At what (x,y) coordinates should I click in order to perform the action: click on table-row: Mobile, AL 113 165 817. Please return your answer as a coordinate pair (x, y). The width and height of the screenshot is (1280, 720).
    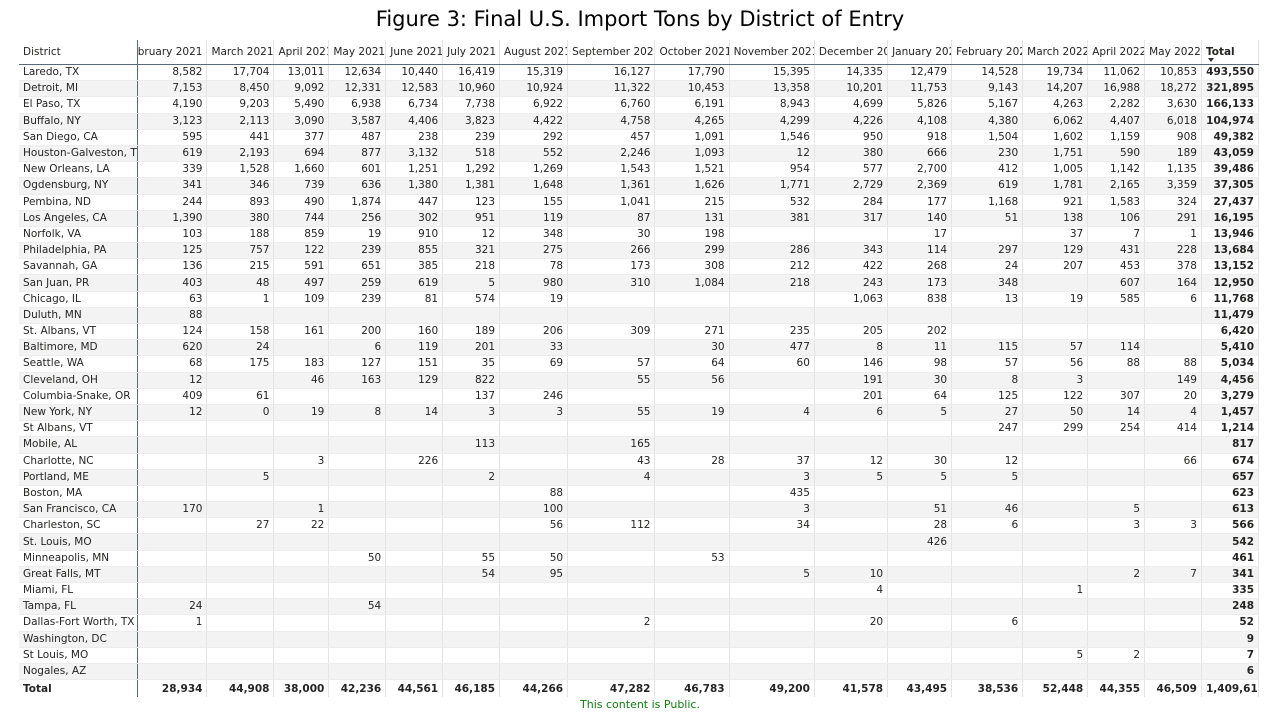
    Looking at the image, I should click on (639, 445).